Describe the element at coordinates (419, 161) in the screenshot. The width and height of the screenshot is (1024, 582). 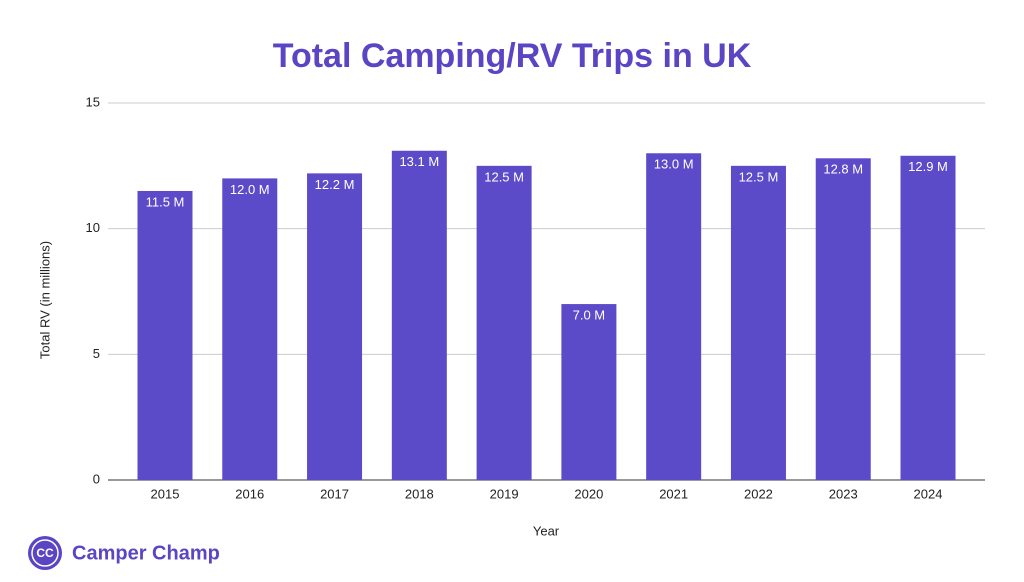
I see `value-label: 13.1 M` at that location.